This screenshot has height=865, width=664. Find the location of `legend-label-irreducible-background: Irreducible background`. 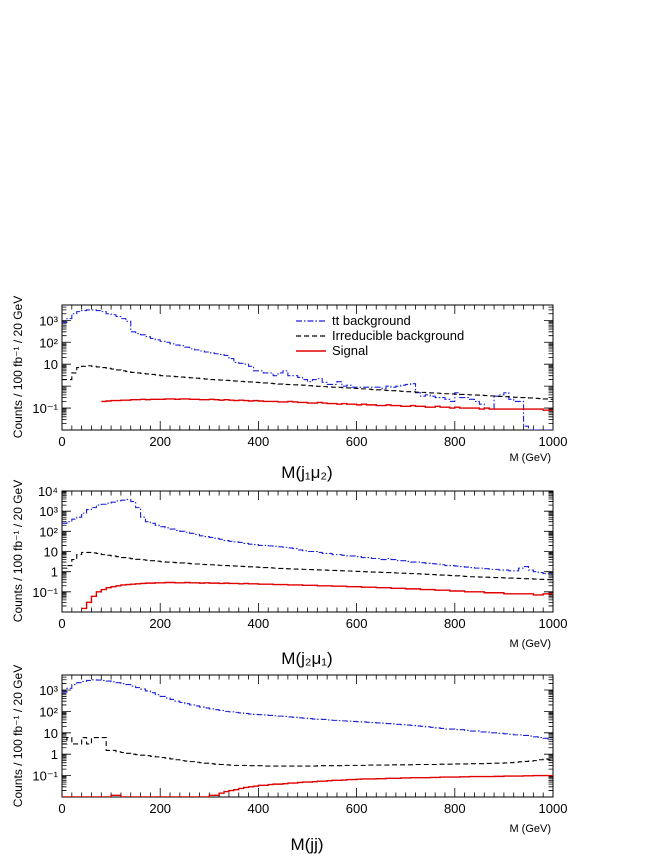

legend-label-irreducible-background: Irreducible background is located at coordinates (398, 335).